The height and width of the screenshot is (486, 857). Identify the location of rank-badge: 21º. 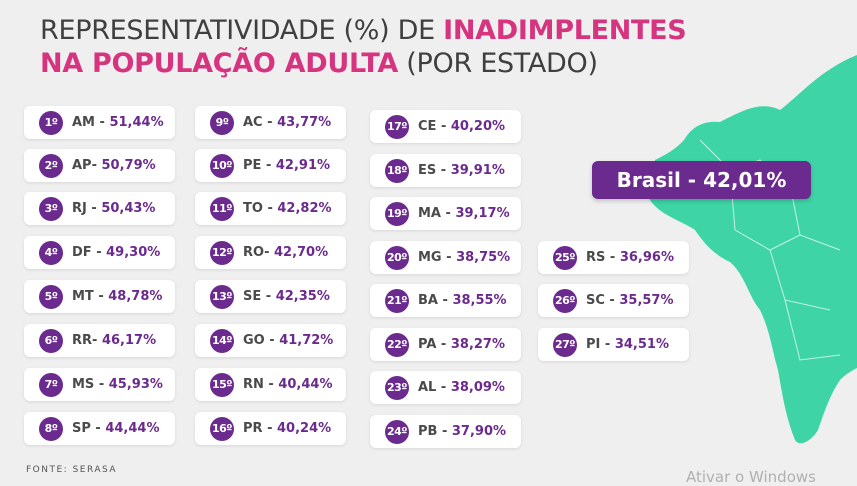
(397, 300).